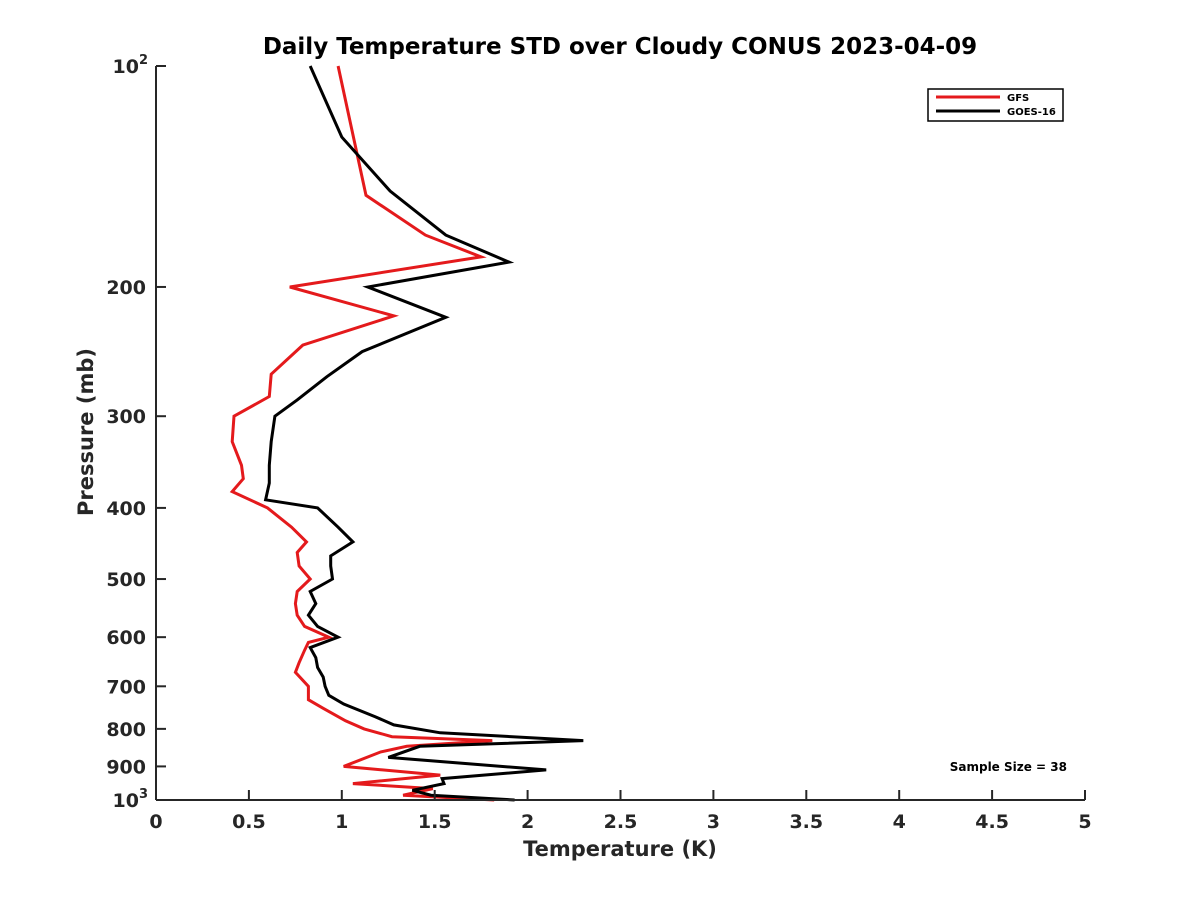 The height and width of the screenshot is (900, 1200). Describe the element at coordinates (435, 822) in the screenshot. I see `x-tick-label: 1.5` at that location.